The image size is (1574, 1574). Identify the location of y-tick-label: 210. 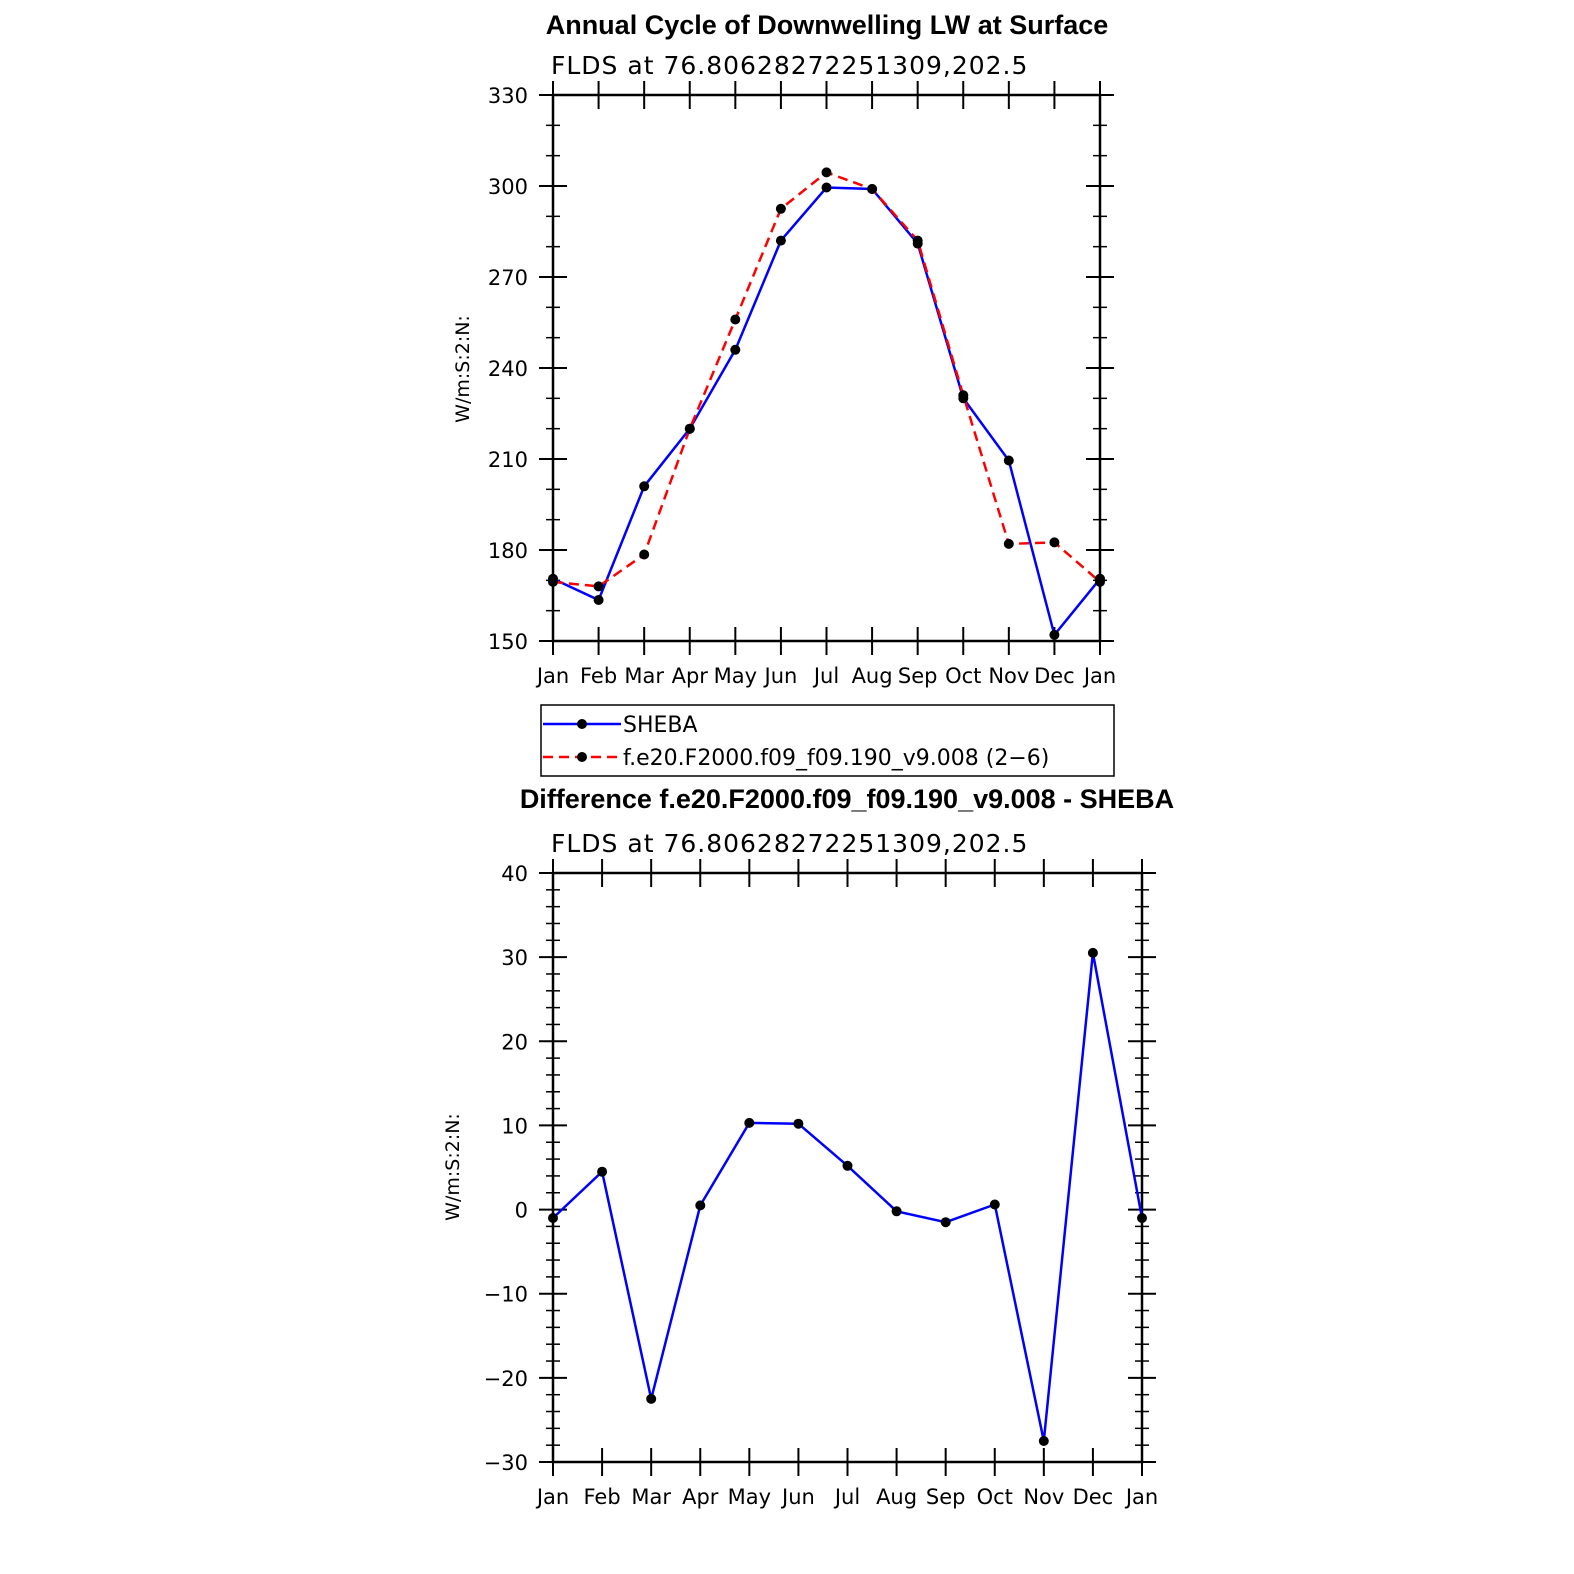
(508, 460).